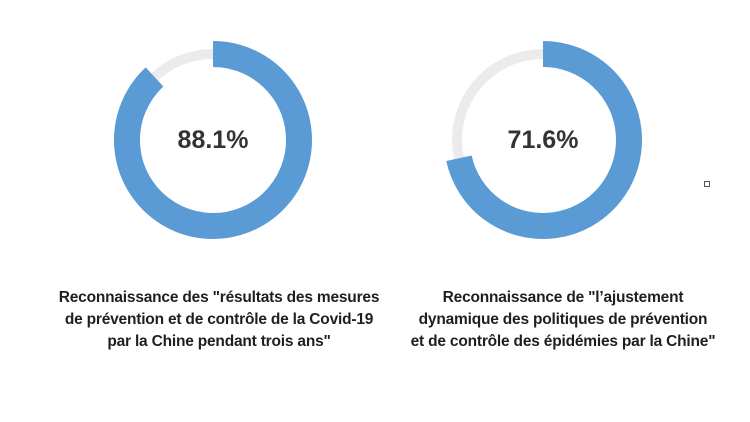 The width and height of the screenshot is (750, 422). What do you see at coordinates (219, 341) in the screenshot?
I see `caption-line: par la Chine pendant trois ans"` at bounding box center [219, 341].